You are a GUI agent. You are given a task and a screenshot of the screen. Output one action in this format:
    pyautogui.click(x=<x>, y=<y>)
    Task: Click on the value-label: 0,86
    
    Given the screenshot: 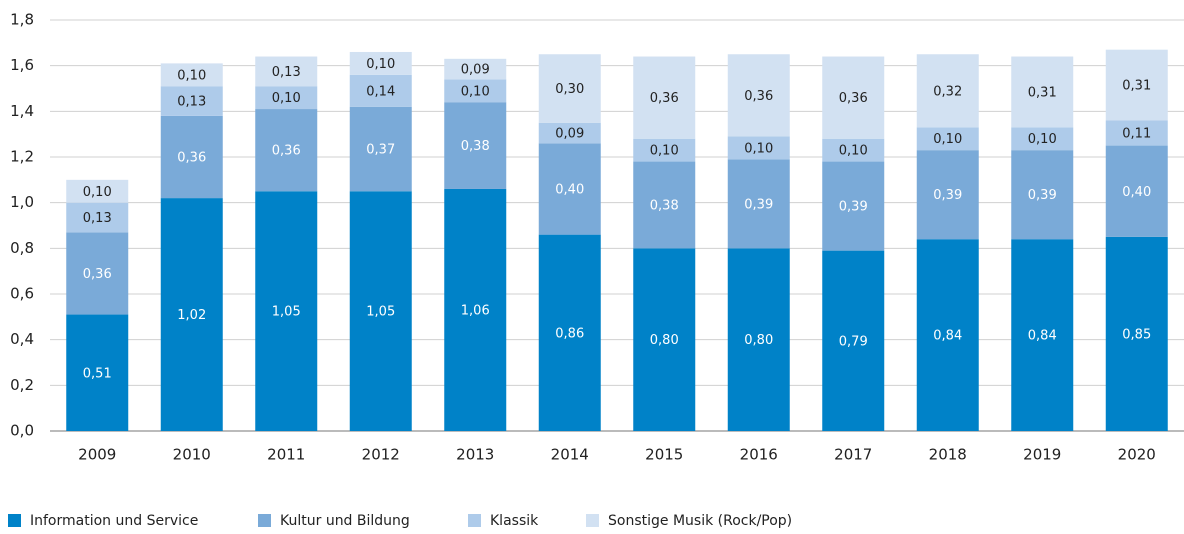 What is the action you would take?
    pyautogui.click(x=569, y=333)
    